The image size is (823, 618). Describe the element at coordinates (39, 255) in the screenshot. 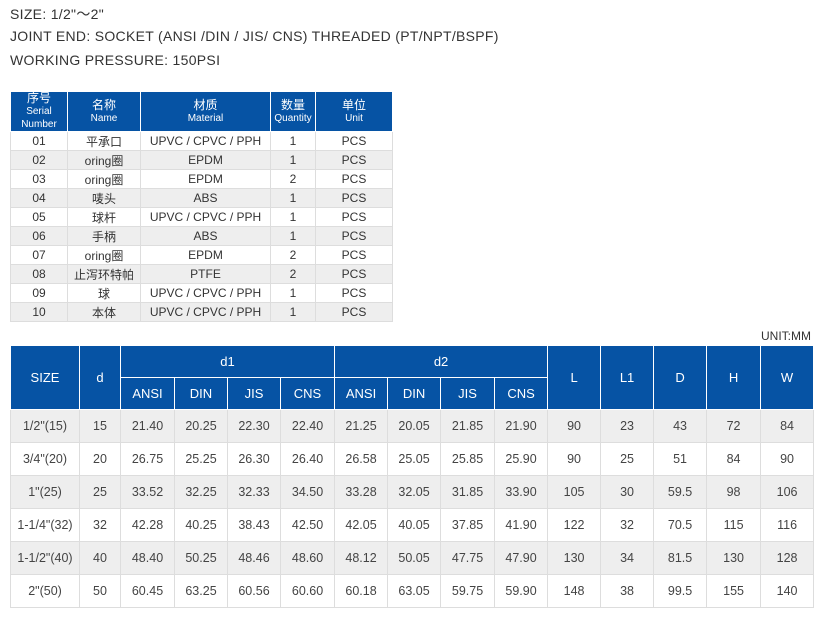

I see `table-cell: 07` at that location.